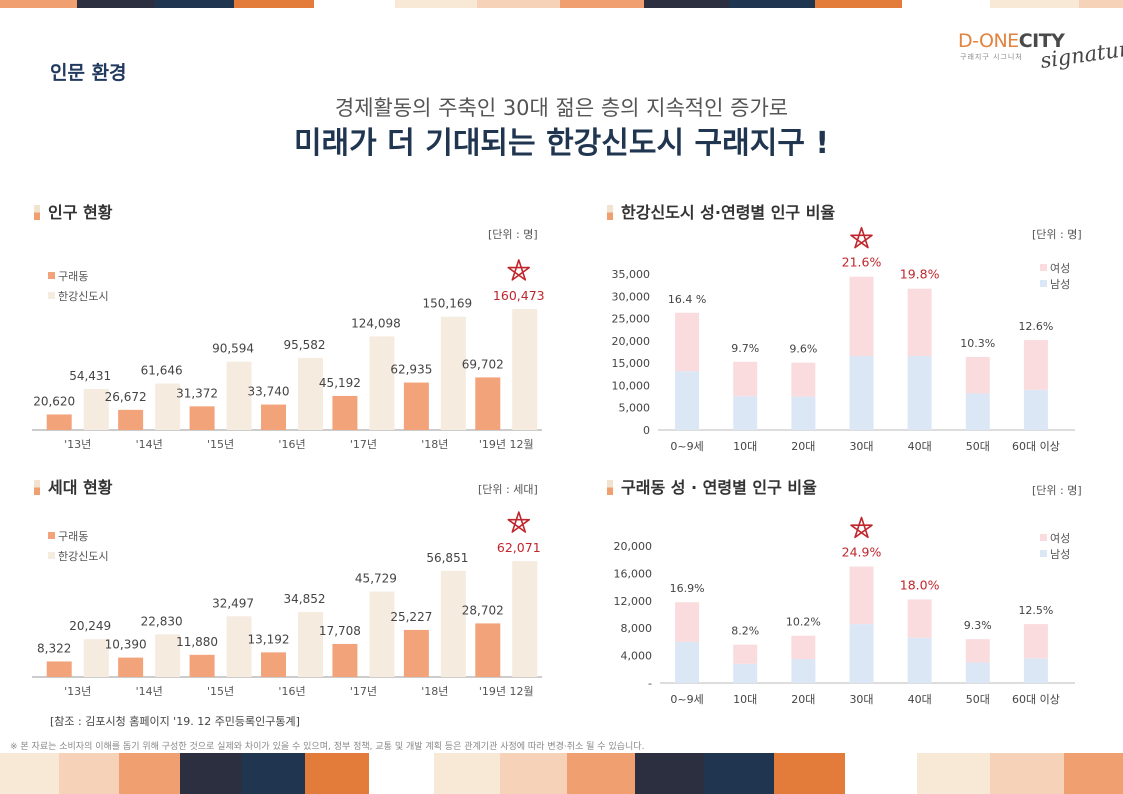 The height and width of the screenshot is (794, 1123). What do you see at coordinates (519, 547) in the screenshot?
I see `data-label: 62,071` at bounding box center [519, 547].